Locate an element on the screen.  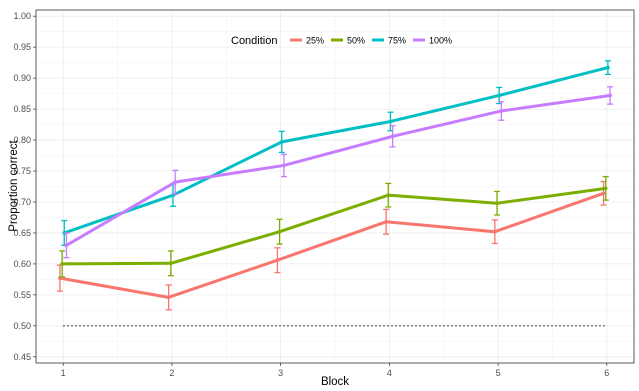
y-tick-label: 0.75 is located at coordinates (22, 171).